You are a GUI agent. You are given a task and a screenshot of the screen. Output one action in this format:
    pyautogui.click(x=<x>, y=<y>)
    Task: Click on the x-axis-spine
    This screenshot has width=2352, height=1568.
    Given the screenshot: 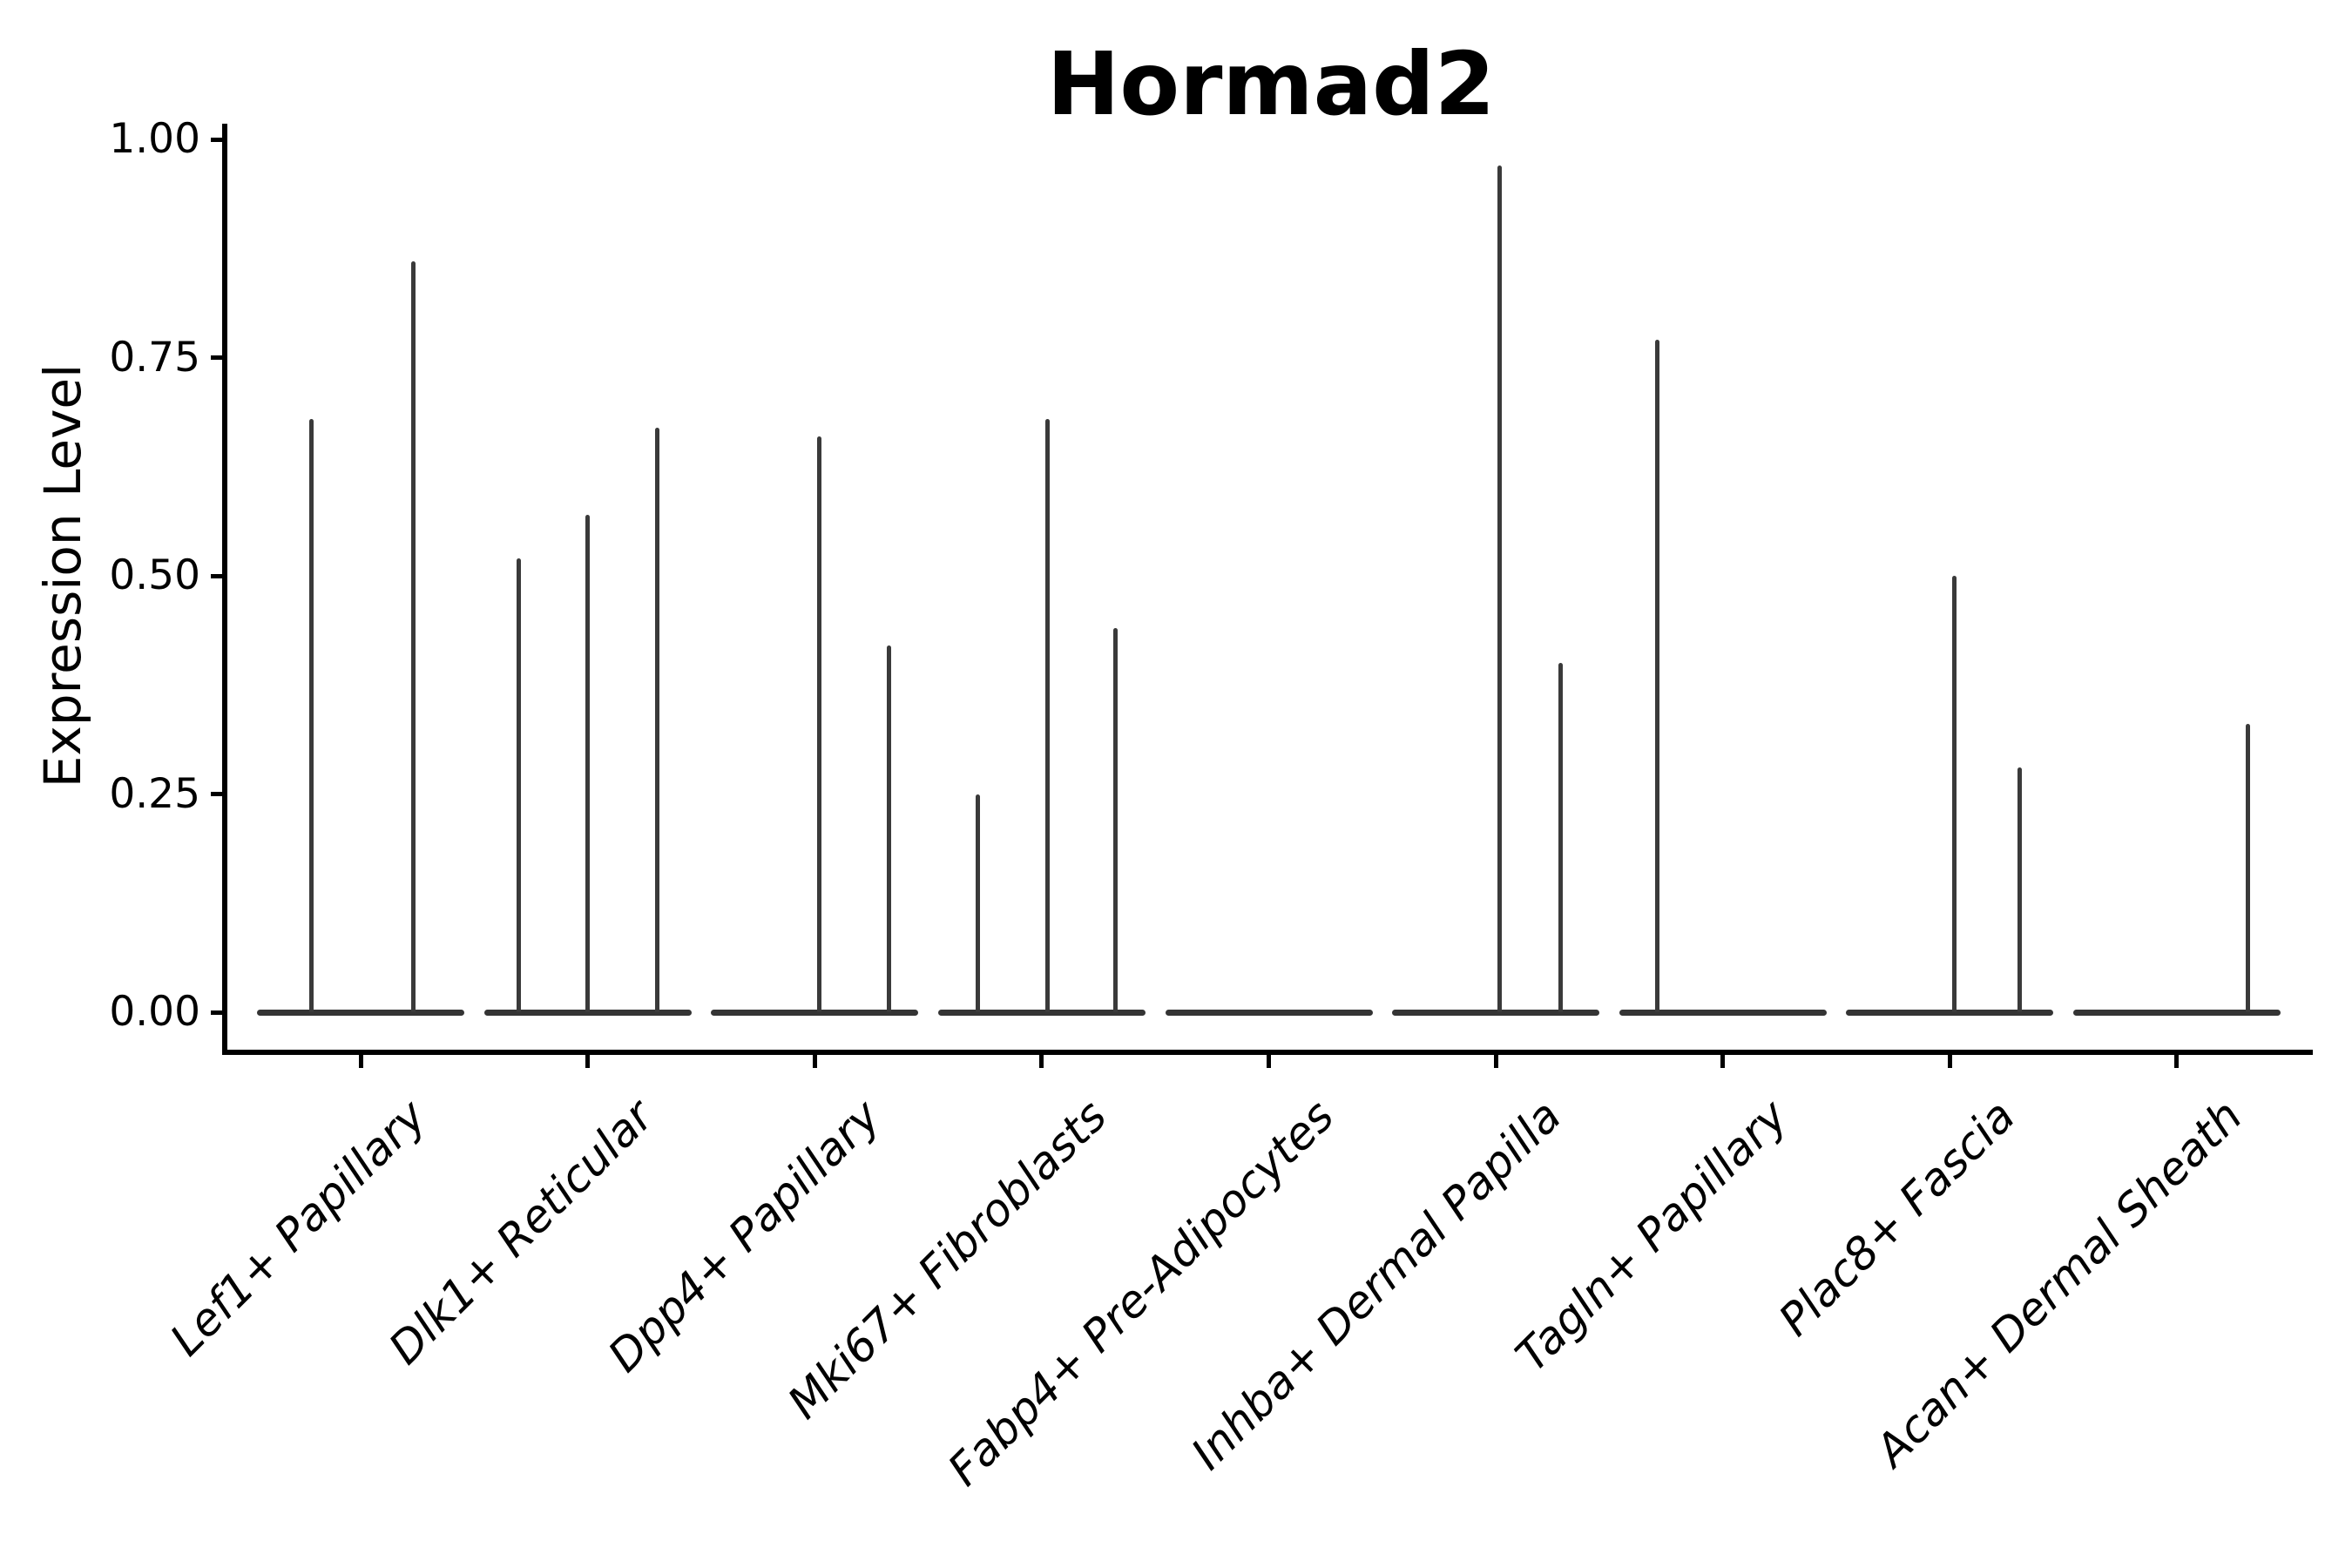 What is the action you would take?
    pyautogui.click(x=1267, y=1053)
    